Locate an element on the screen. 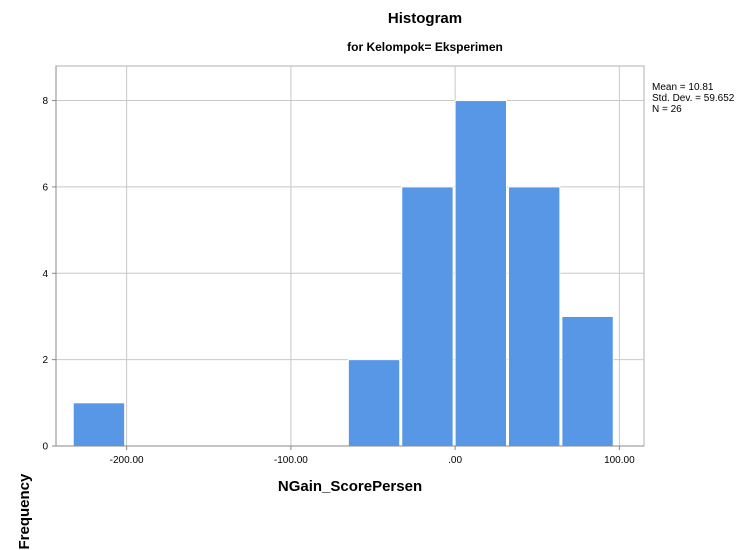  stats-mean: Mean = 10.81 is located at coordinates (683, 87).